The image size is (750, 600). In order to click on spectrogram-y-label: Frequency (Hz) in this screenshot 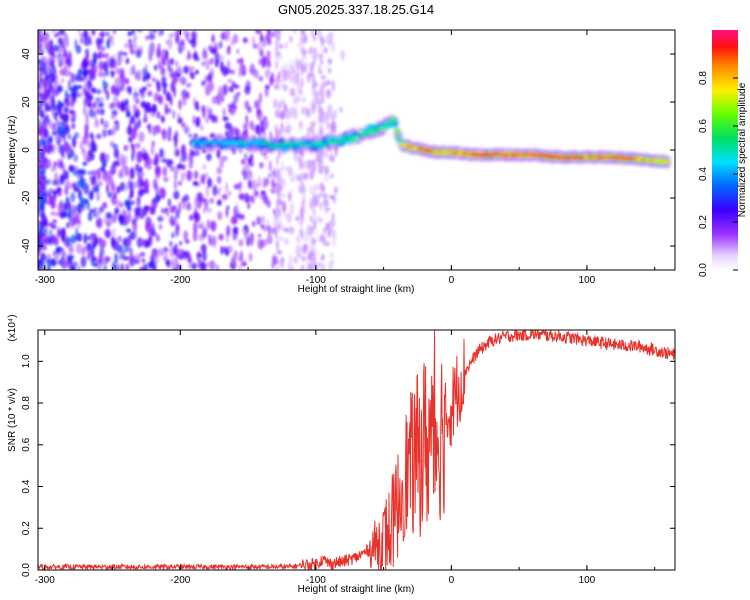, I will do `click(12, 150)`.